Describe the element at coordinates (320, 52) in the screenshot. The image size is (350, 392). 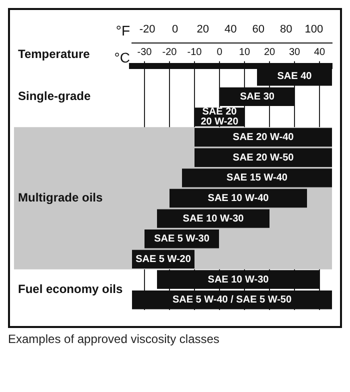
I see `x-tick-label: 40` at that location.